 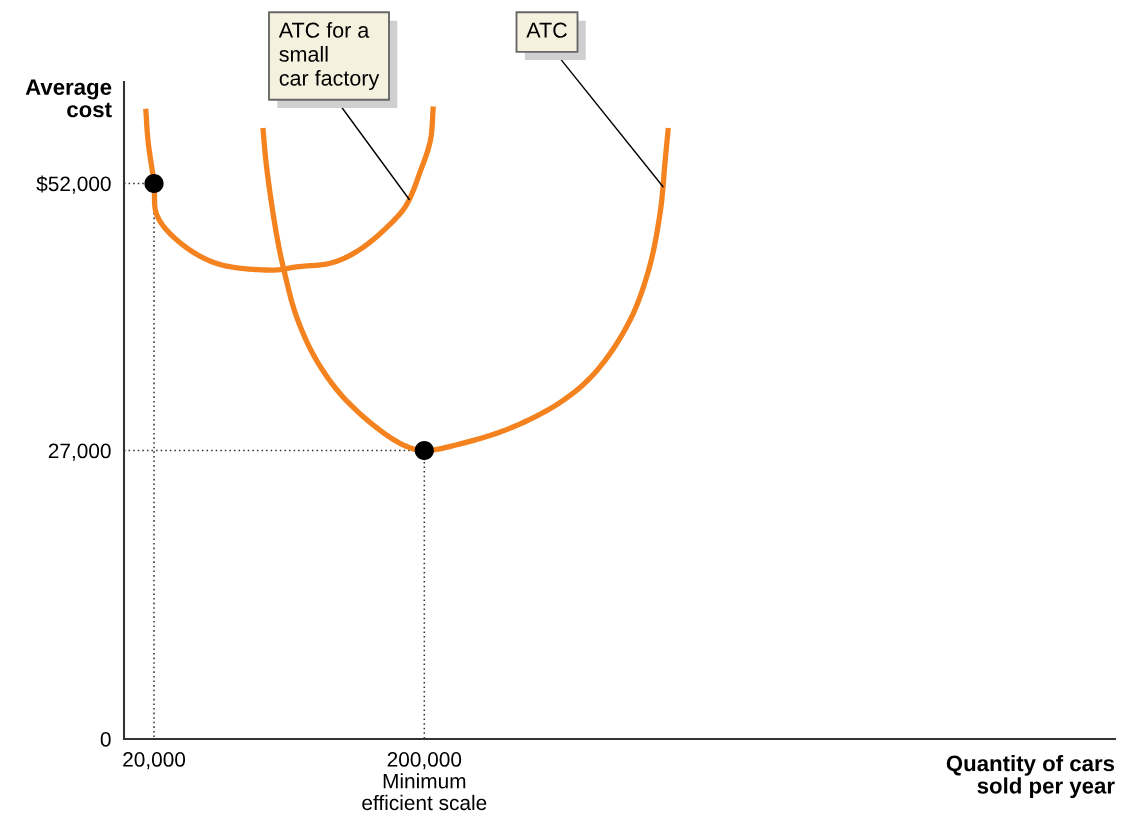 I want to click on y-tick-label: $52,000, so click(x=73, y=184).